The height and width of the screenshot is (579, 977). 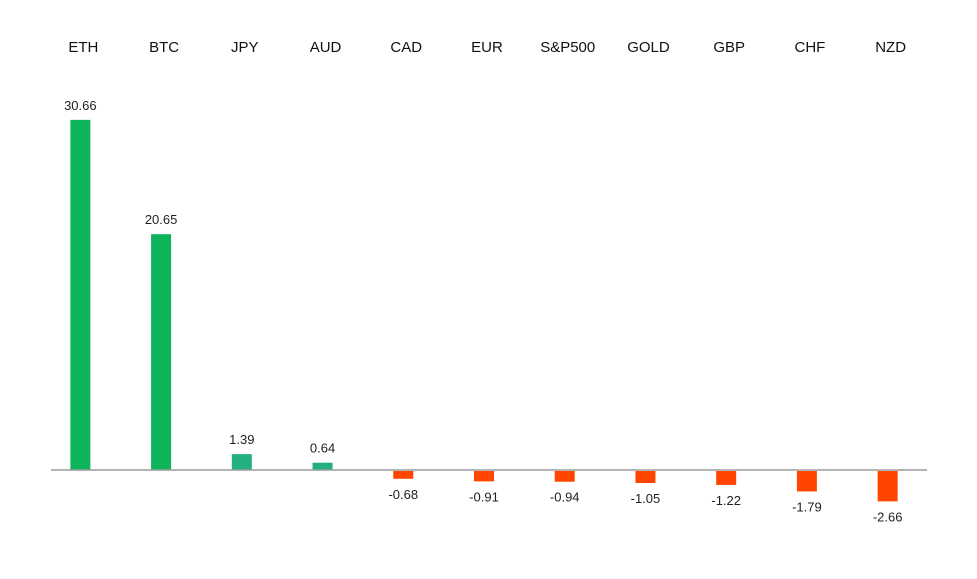 What do you see at coordinates (807, 506) in the screenshot?
I see `data-label-chf: -1.79` at bounding box center [807, 506].